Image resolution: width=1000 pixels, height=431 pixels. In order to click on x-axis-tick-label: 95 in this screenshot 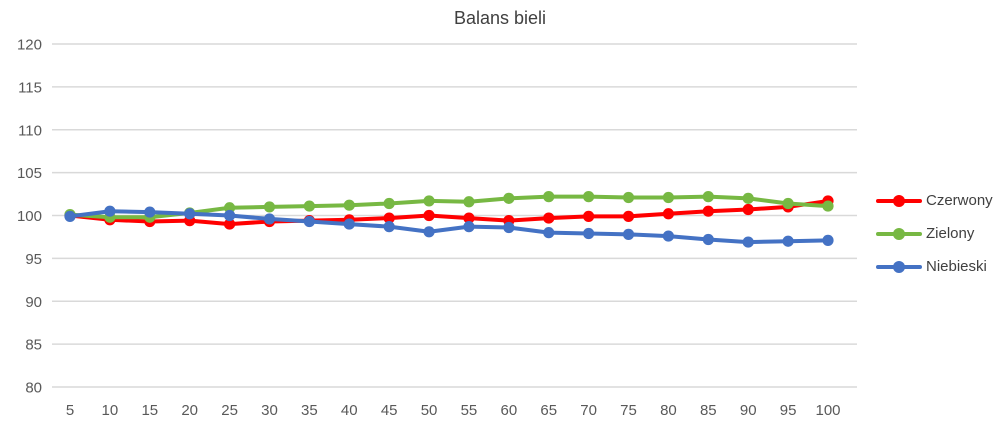, I will do `click(788, 410)`.